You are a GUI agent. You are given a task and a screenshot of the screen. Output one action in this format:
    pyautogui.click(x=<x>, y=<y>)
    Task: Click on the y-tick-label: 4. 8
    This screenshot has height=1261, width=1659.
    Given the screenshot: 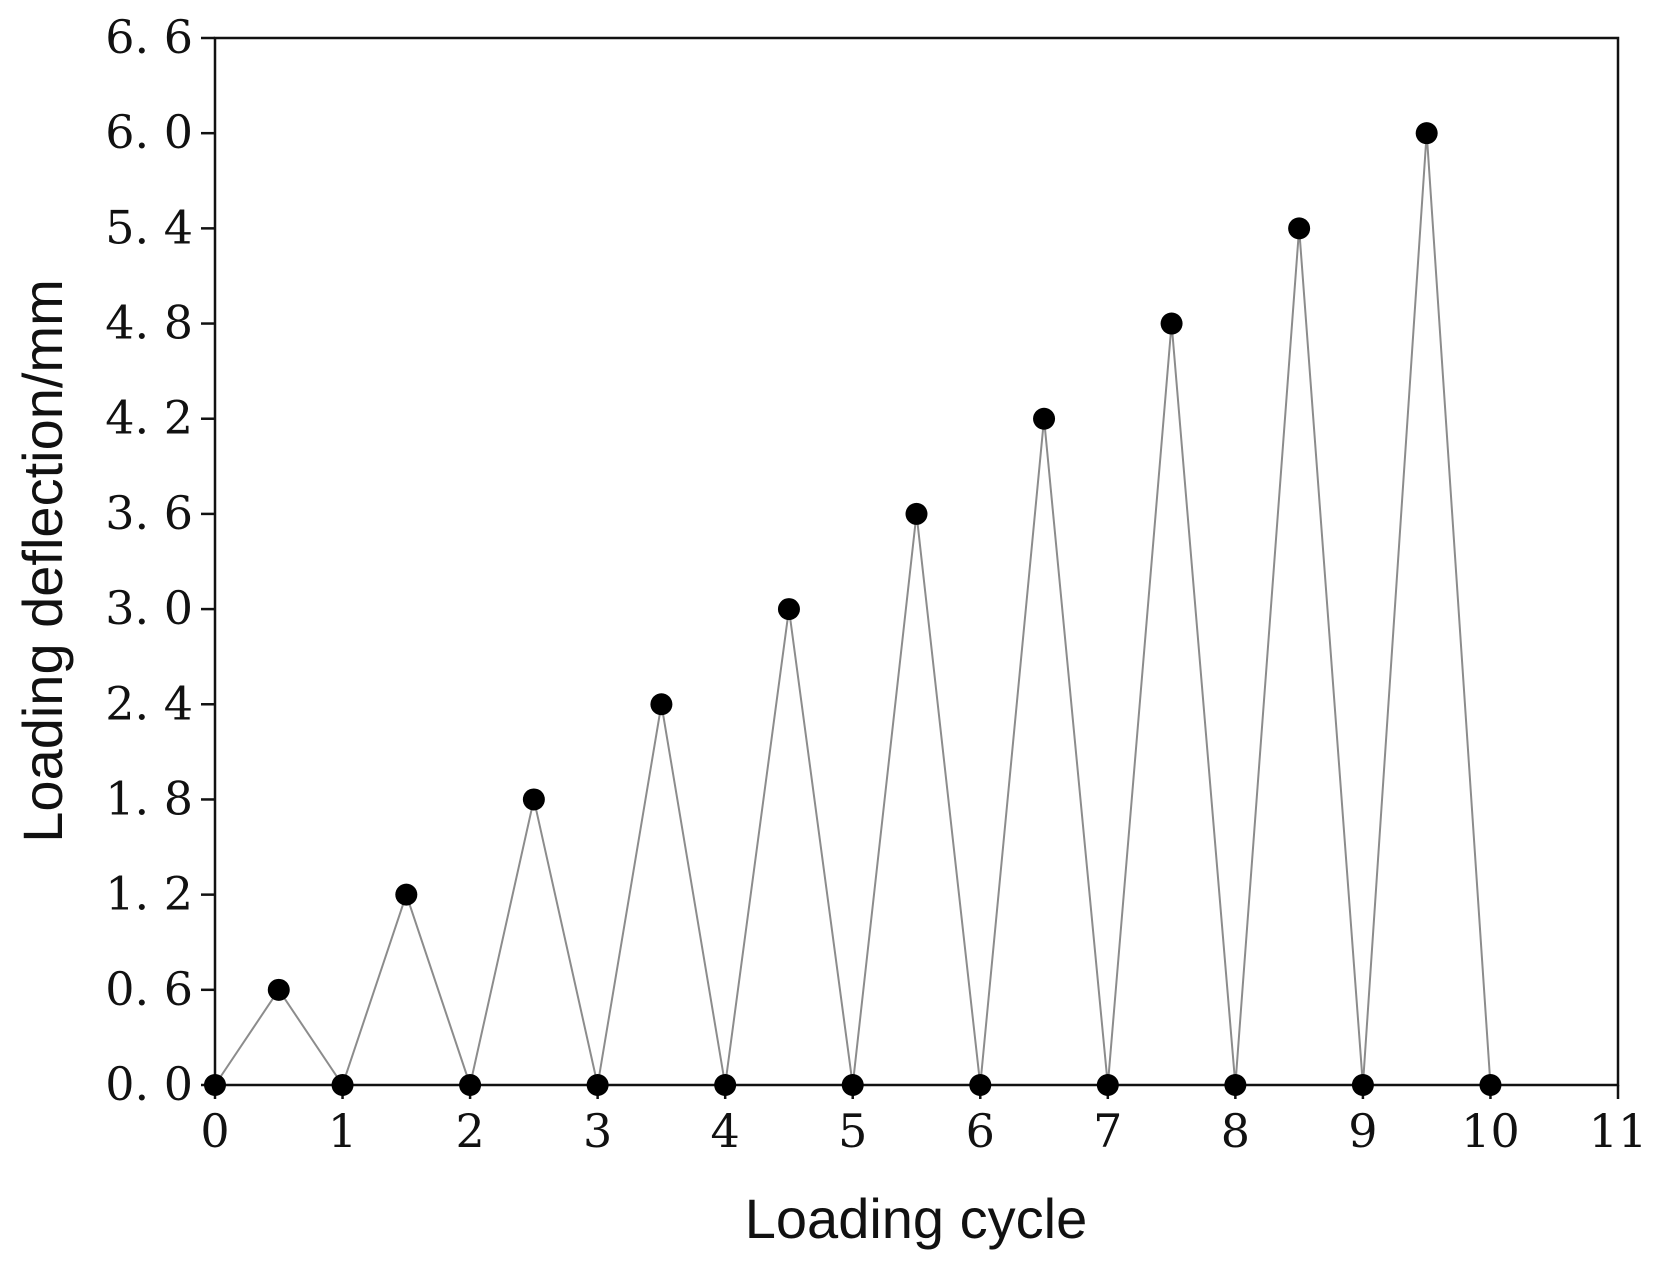 What is the action you would take?
    pyautogui.click(x=149, y=323)
    